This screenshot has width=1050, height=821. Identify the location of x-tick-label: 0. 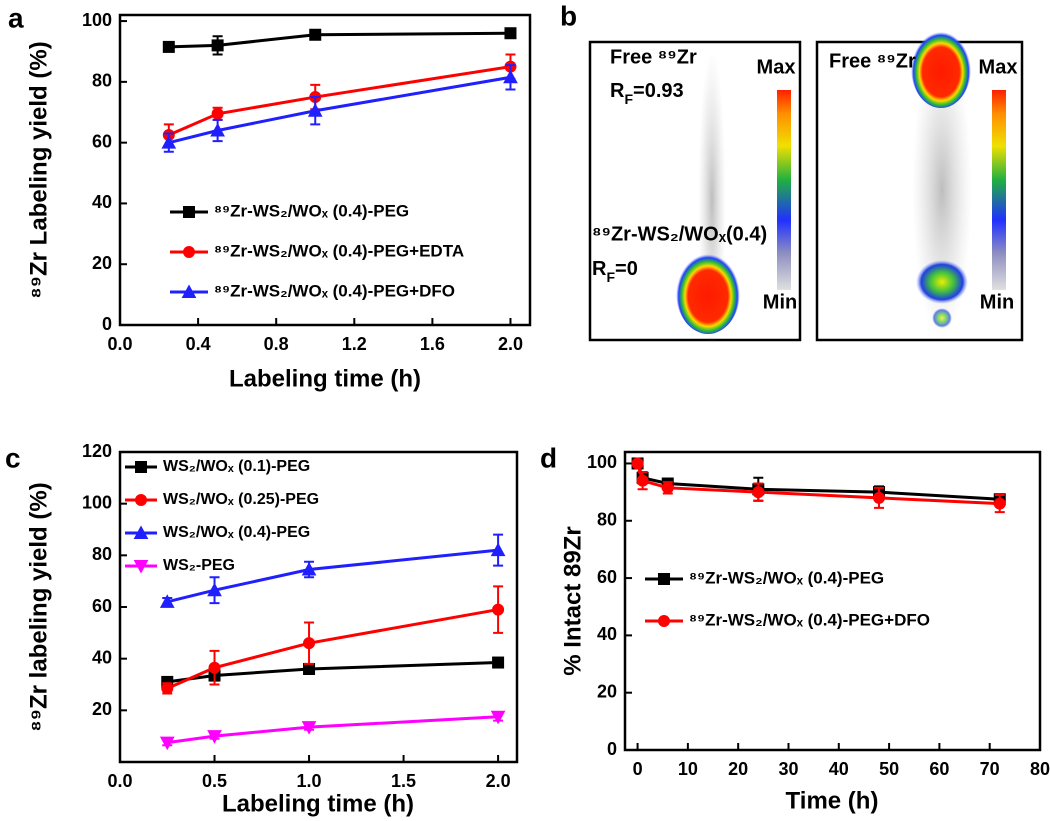
(638, 769).